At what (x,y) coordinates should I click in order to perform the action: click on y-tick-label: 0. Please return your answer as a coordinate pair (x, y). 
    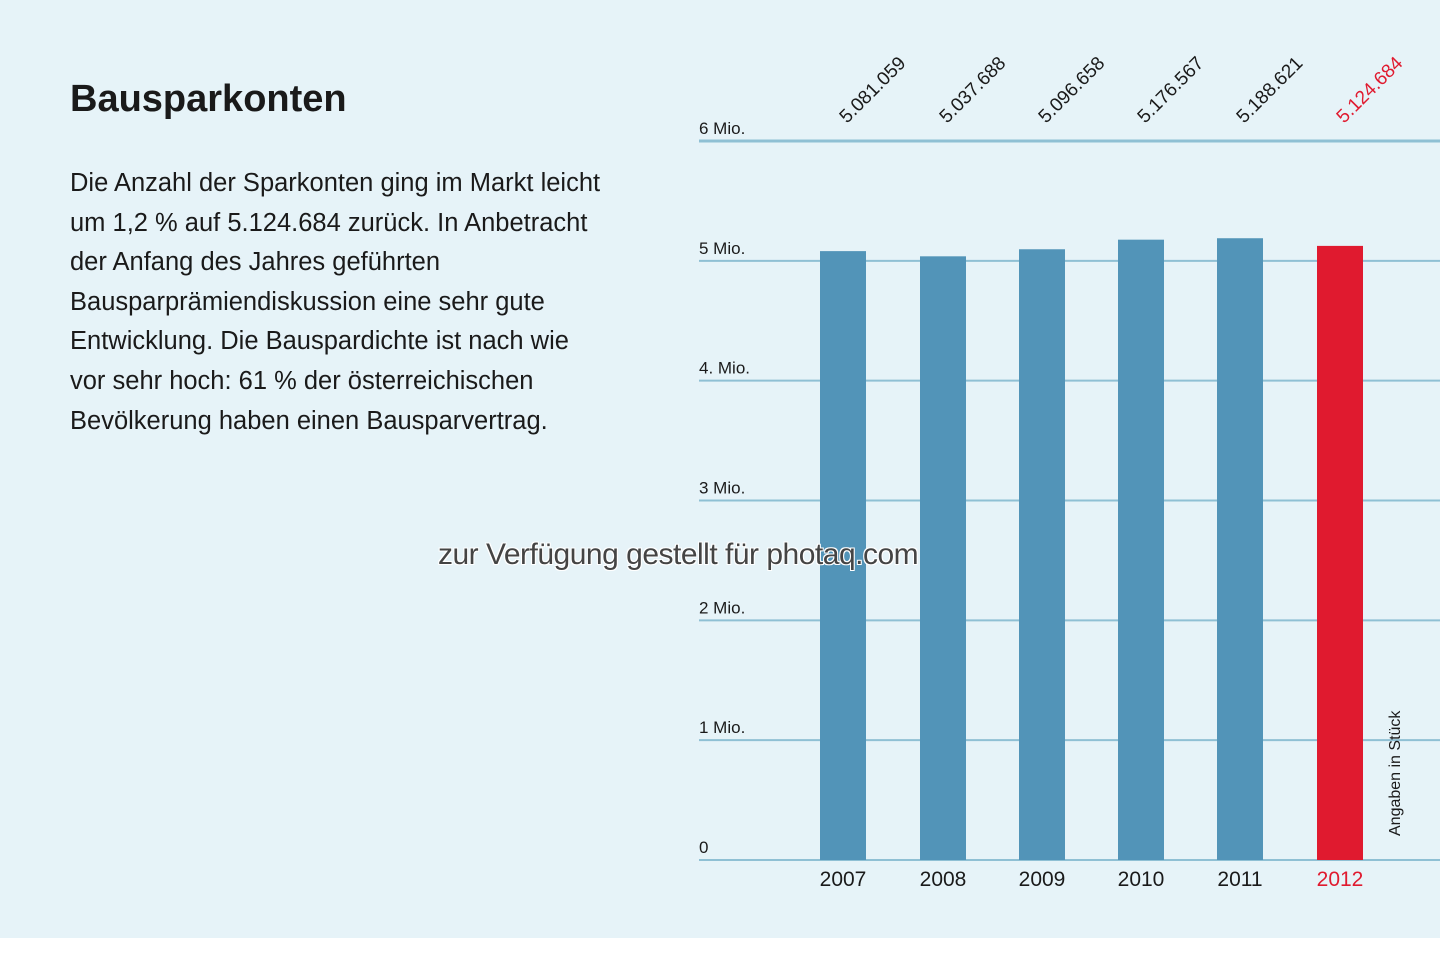
    Looking at the image, I should click on (703, 847).